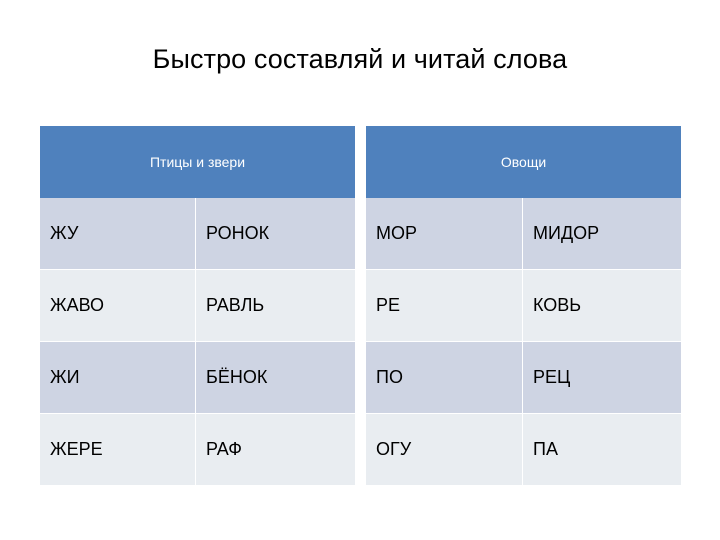 Image resolution: width=720 pixels, height=540 pixels. I want to click on cell-syllable: ЖИ, so click(118, 378).